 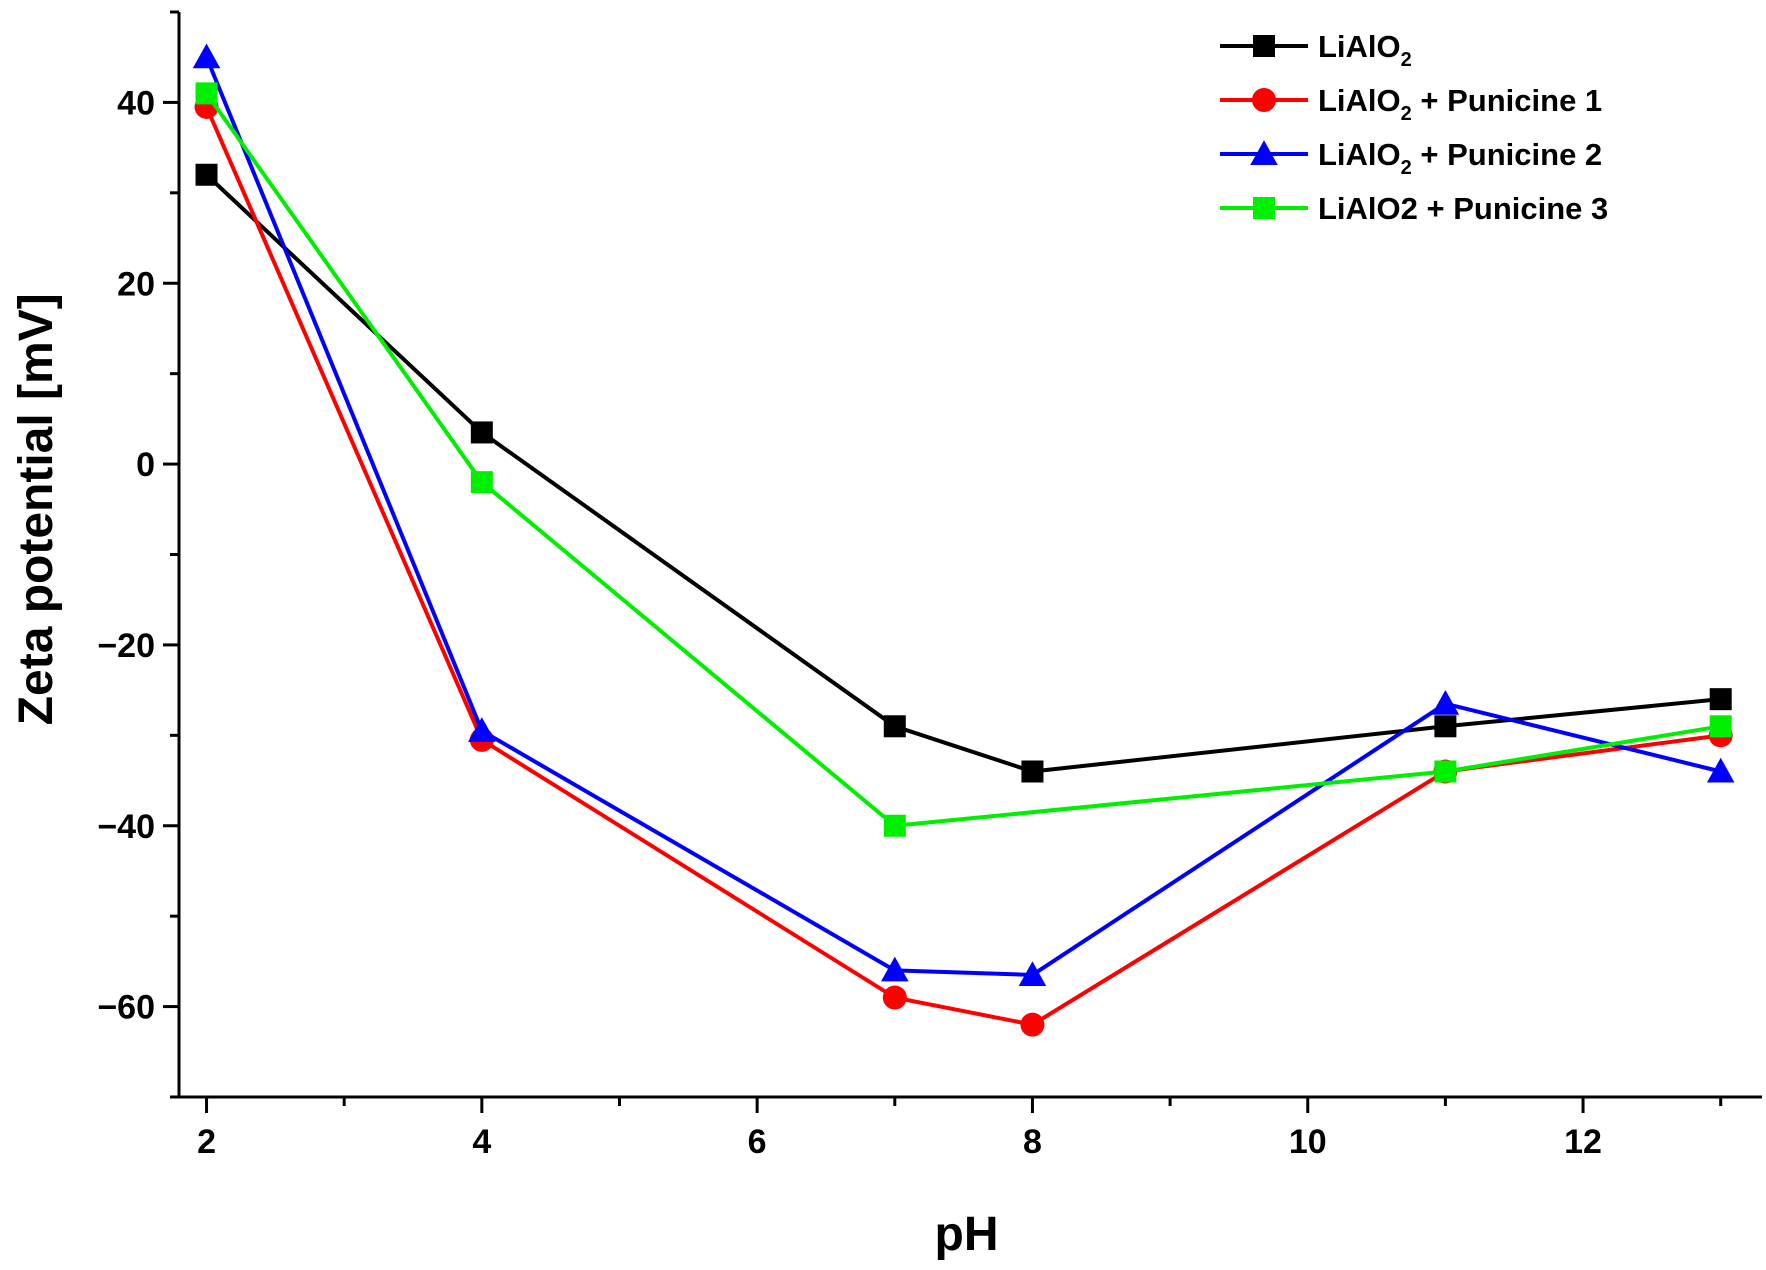 I want to click on y-tick-label: −40, so click(x=126, y=827).